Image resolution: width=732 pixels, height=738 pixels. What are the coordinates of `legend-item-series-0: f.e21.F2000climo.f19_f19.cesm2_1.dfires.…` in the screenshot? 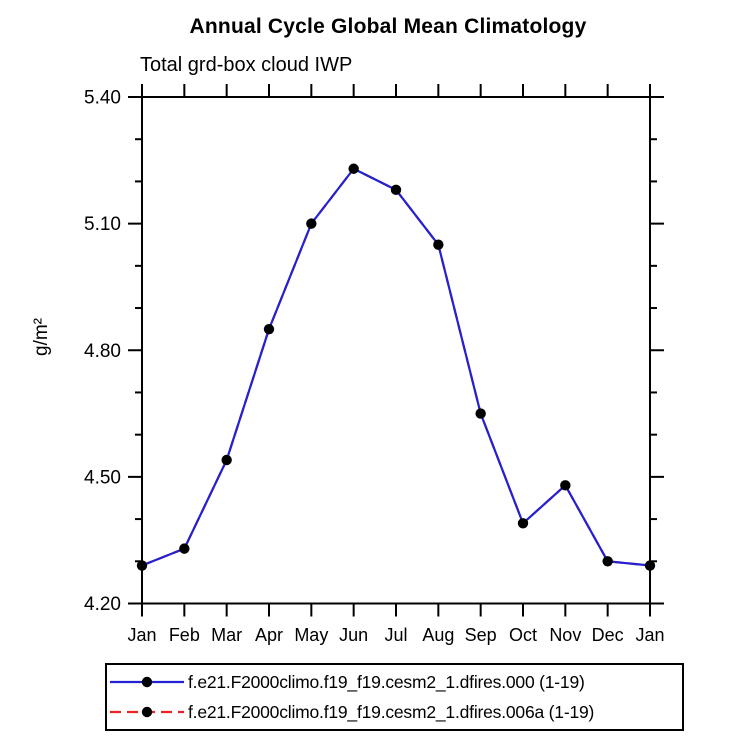 It's located at (395, 682).